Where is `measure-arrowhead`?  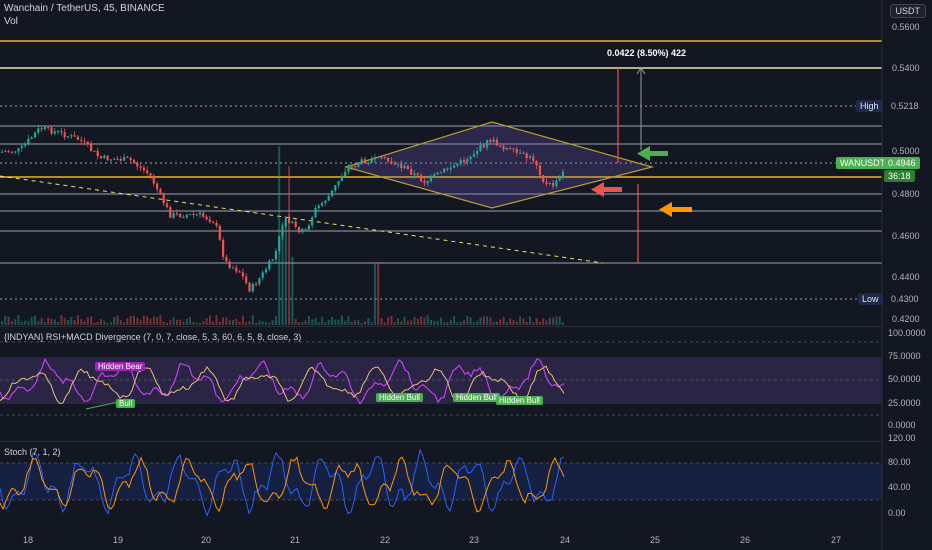 measure-arrowhead is located at coordinates (641, 71).